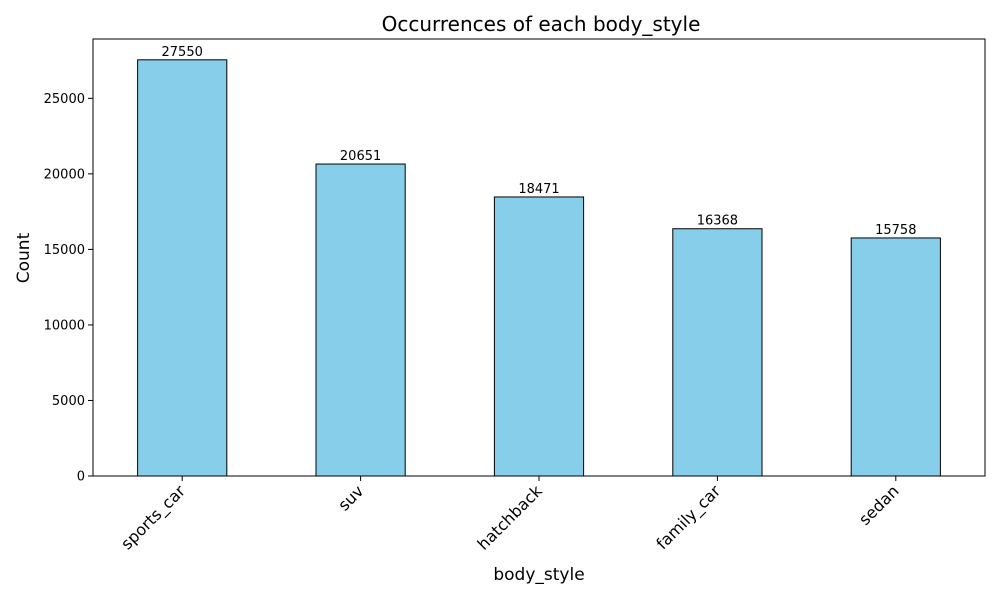  What do you see at coordinates (879, 505) in the screenshot?
I see `x-tick-label-sedan: sedan` at bounding box center [879, 505].